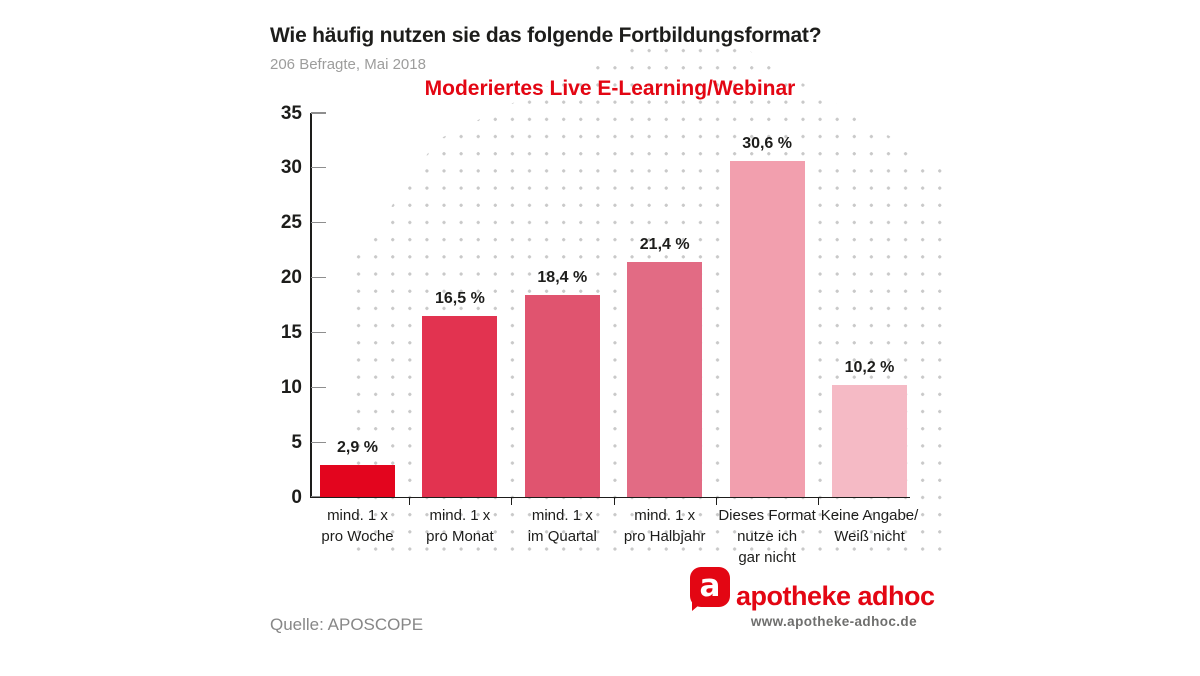 This screenshot has width=1200, height=676. Describe the element at coordinates (664, 245) in the screenshot. I see `bar-value-label-3: 21,4 %` at that location.